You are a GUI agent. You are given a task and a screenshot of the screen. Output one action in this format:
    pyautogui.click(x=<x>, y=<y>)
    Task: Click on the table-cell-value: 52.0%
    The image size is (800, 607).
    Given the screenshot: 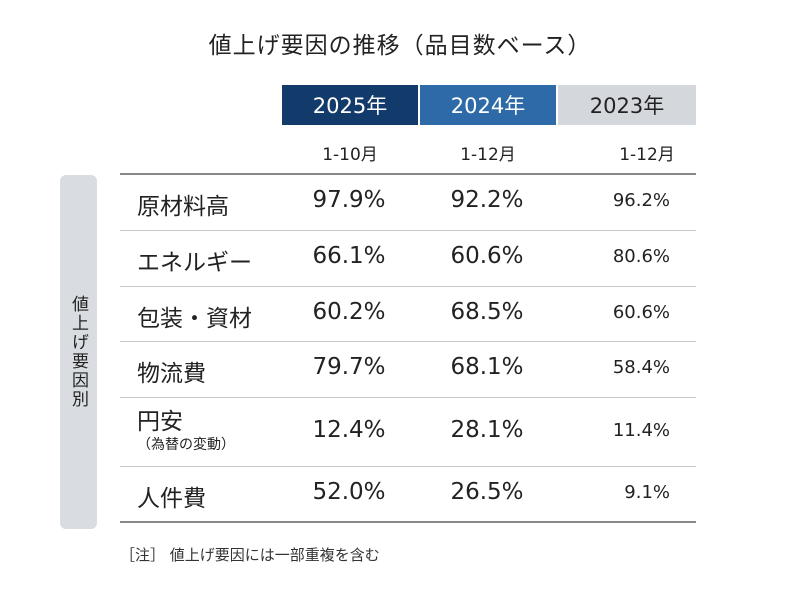 What is the action you would take?
    pyautogui.click(x=349, y=491)
    